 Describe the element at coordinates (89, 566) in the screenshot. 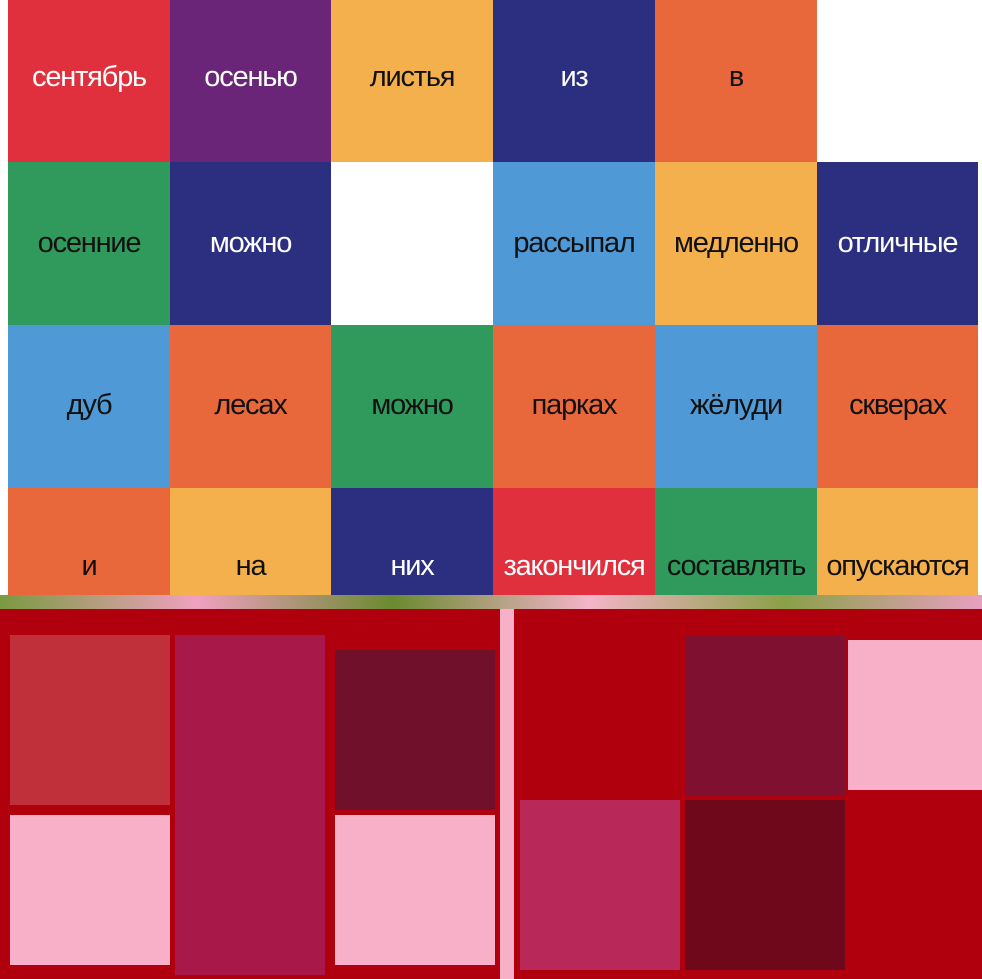

I see `word: и` at that location.